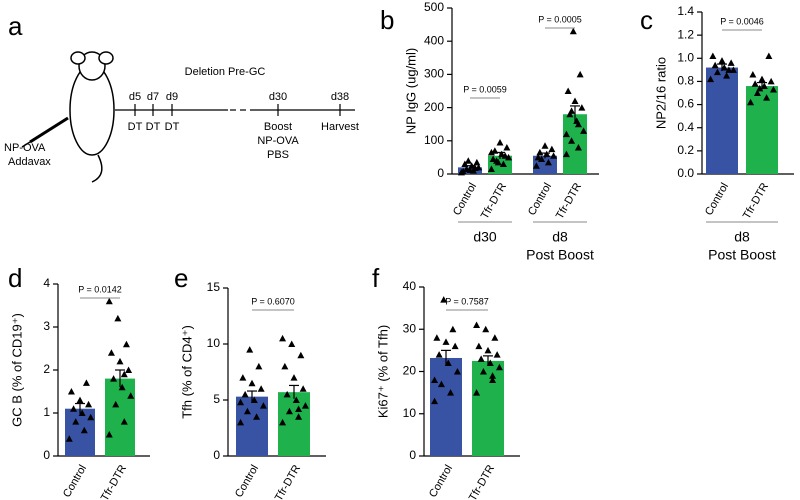  Describe the element at coordinates (46, 412) in the screenshot. I see `y-tick-label: 1` at that location.